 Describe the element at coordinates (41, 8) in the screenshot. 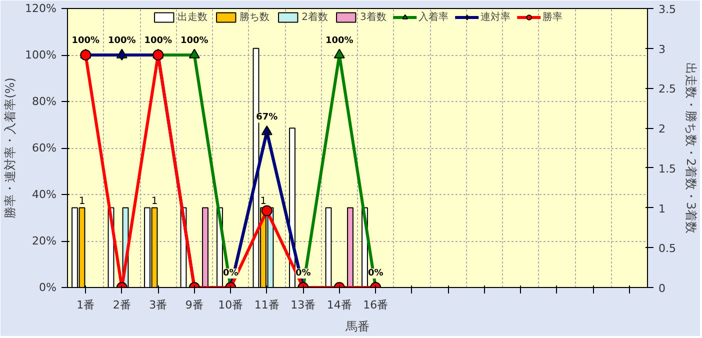

I see `y-tick-label: 120%` at that location.